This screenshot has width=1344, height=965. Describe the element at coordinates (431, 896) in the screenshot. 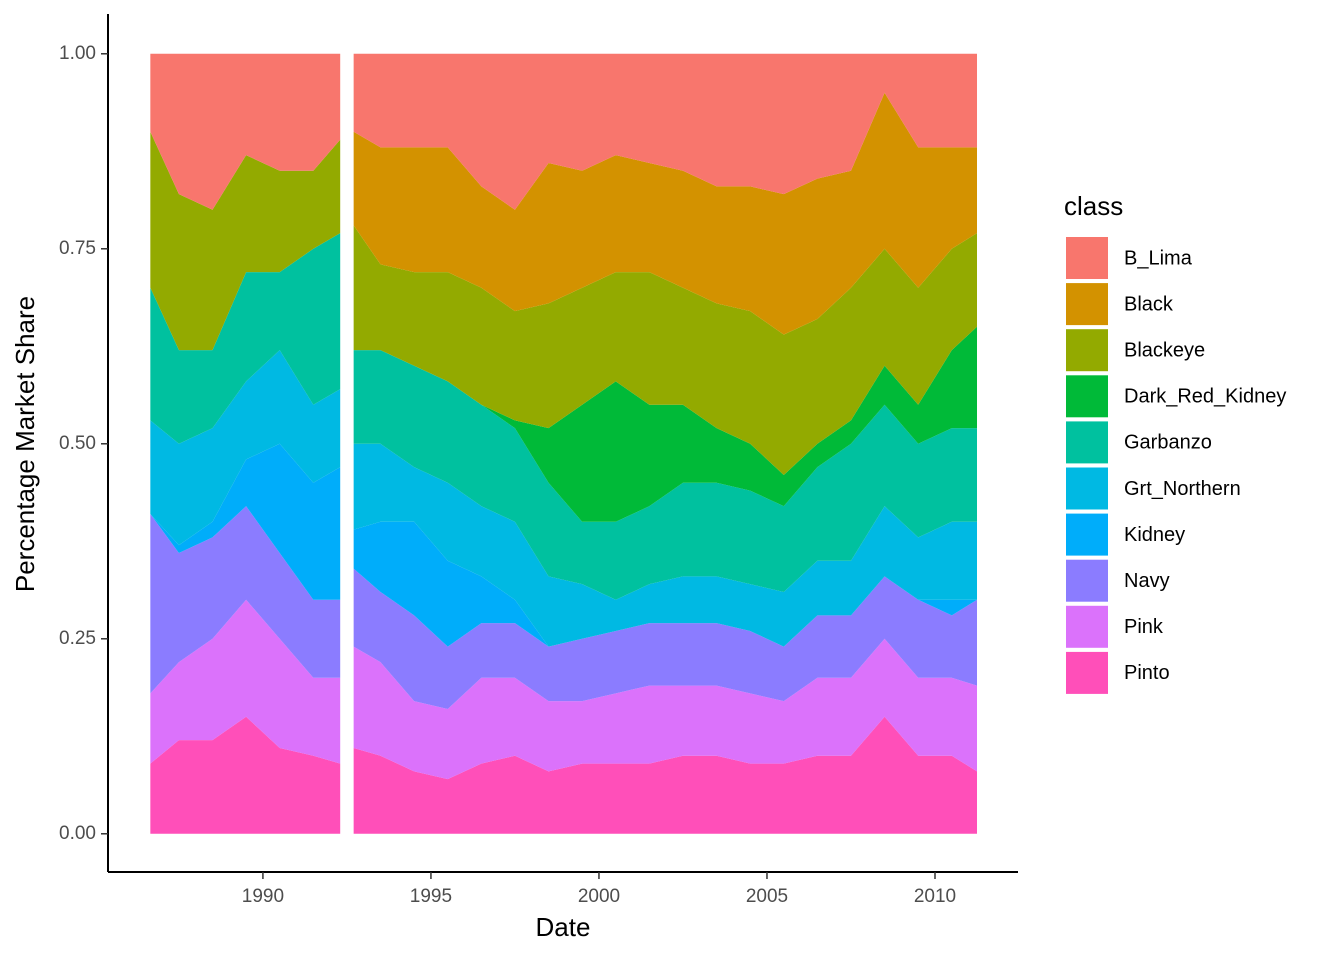

I see `x-tick-label: 1995` at that location.